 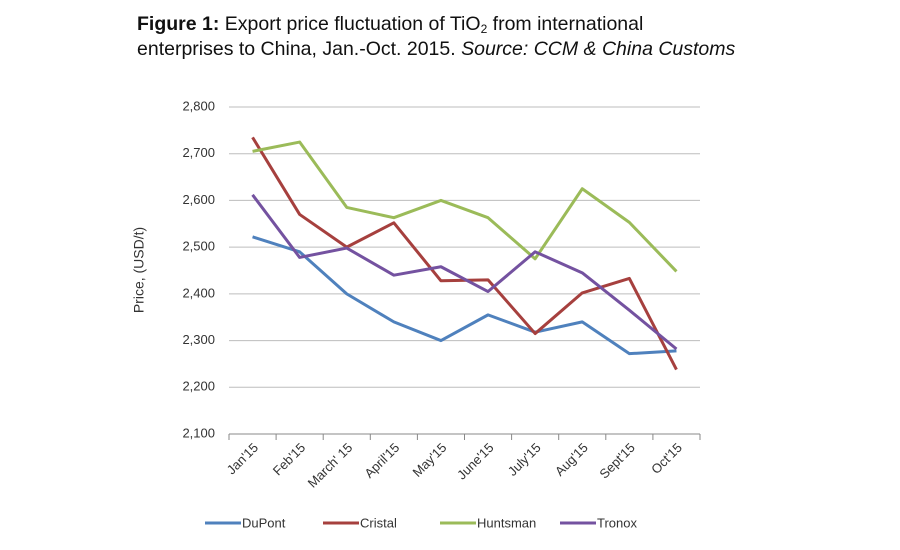 What do you see at coordinates (198, 246) in the screenshot?
I see `y-tick-label: 2,500` at bounding box center [198, 246].